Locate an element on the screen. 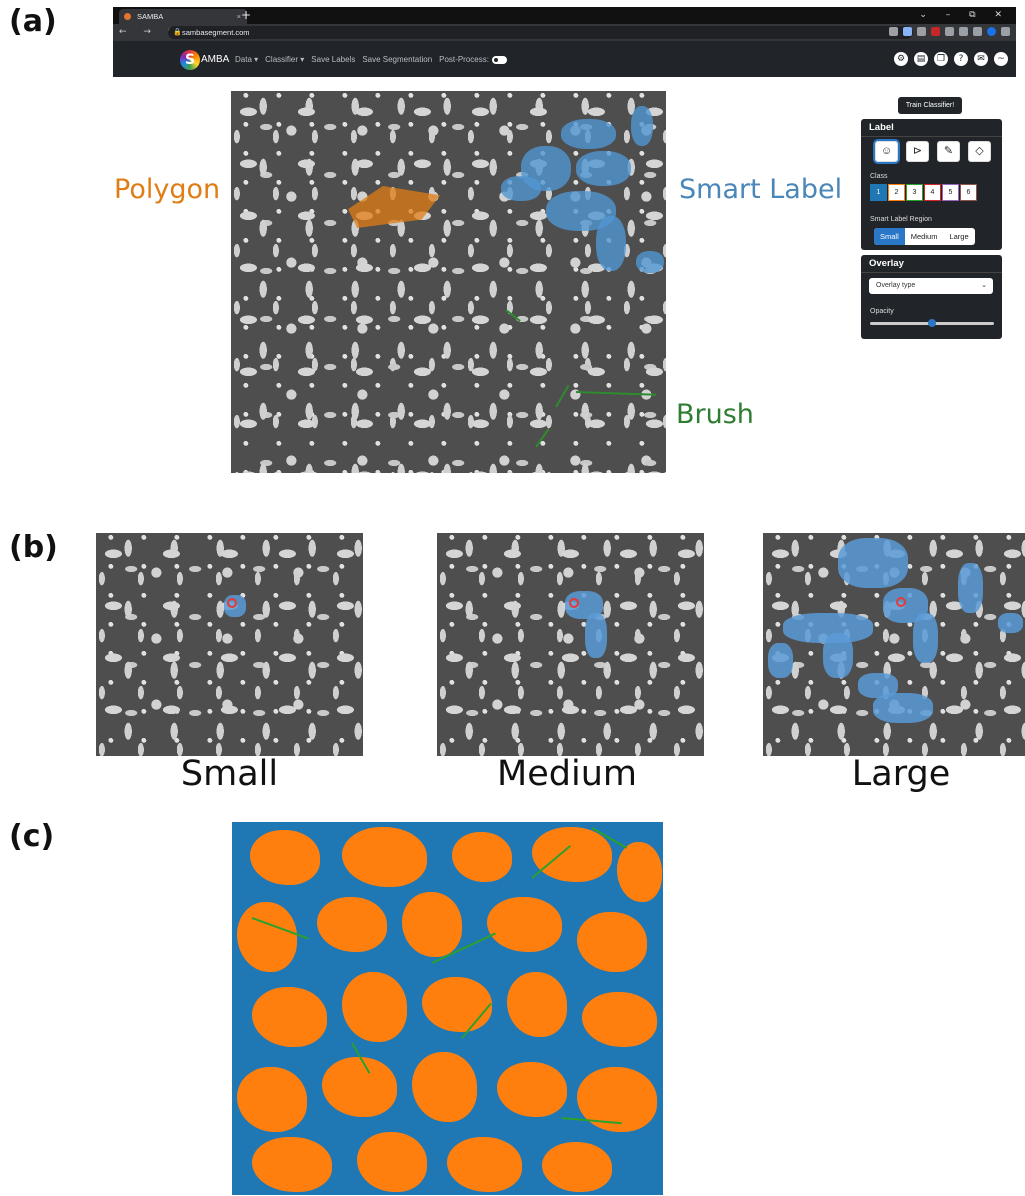 This screenshot has width=1025, height=1196. polygon-annotation is located at coordinates (394, 207).